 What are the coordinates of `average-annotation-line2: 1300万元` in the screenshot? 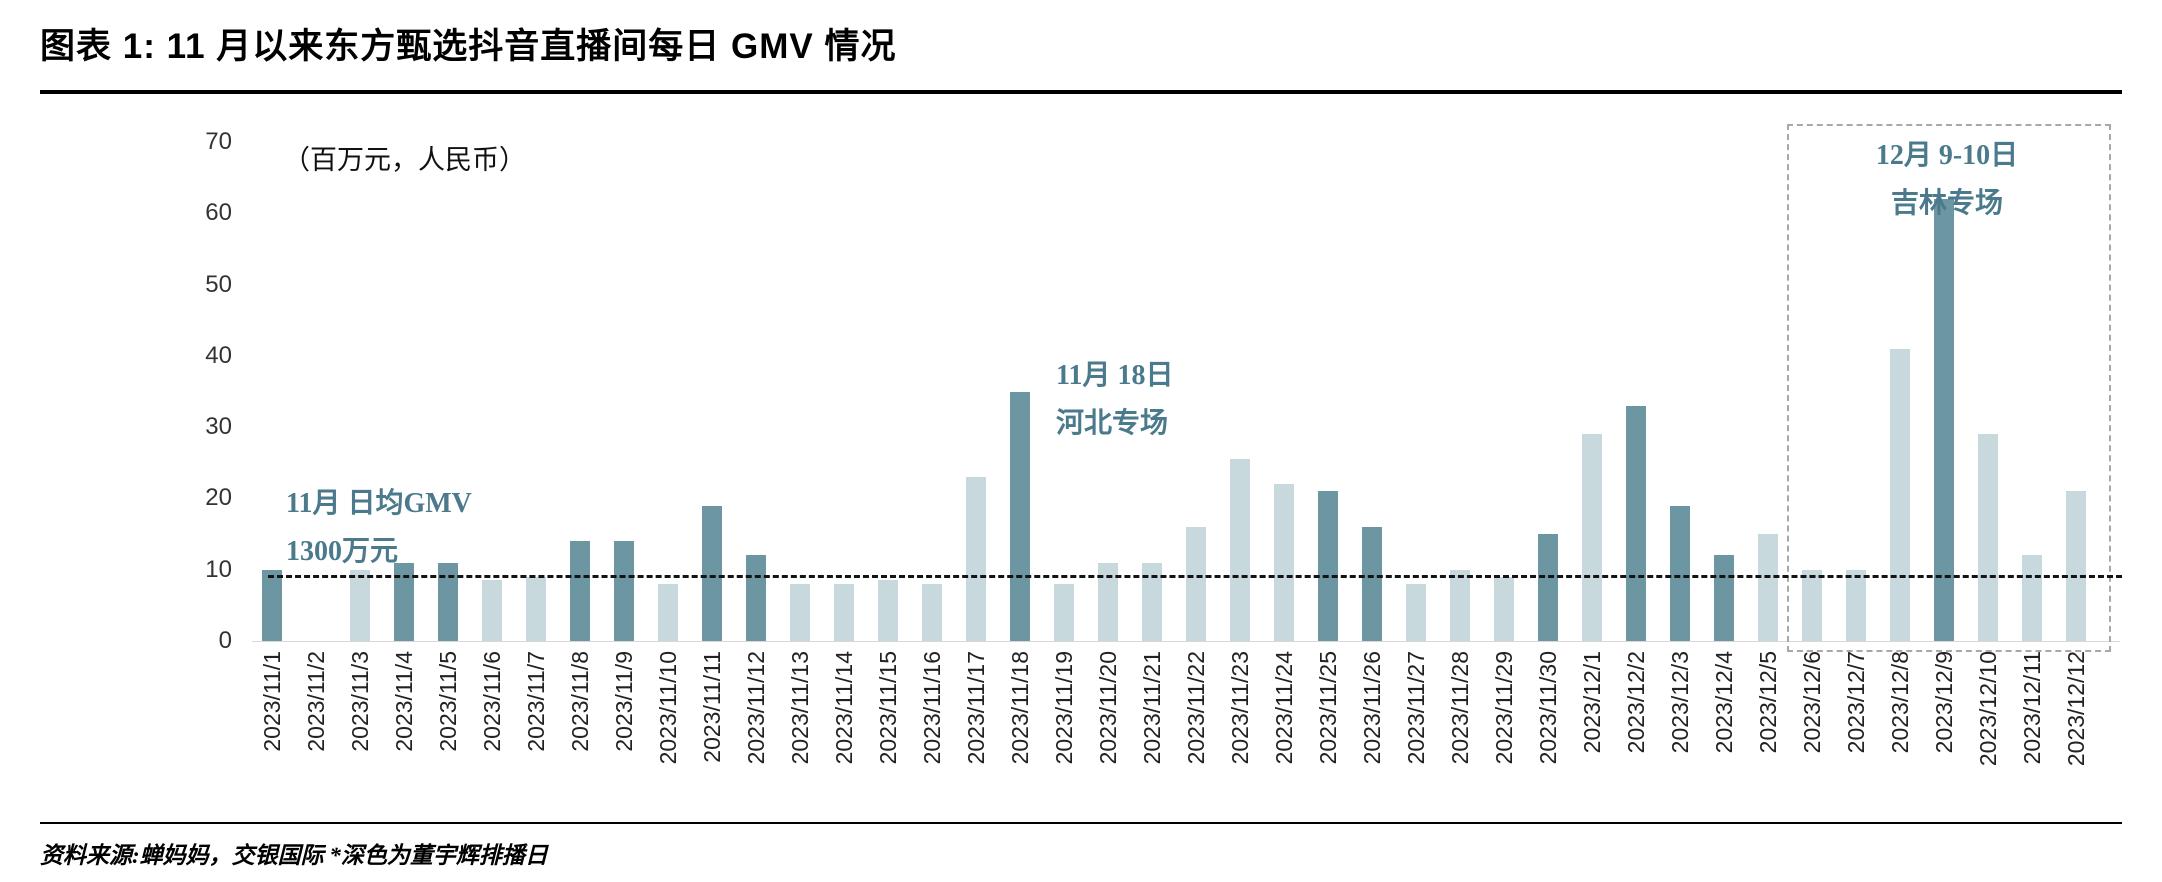 It's located at (342, 551).